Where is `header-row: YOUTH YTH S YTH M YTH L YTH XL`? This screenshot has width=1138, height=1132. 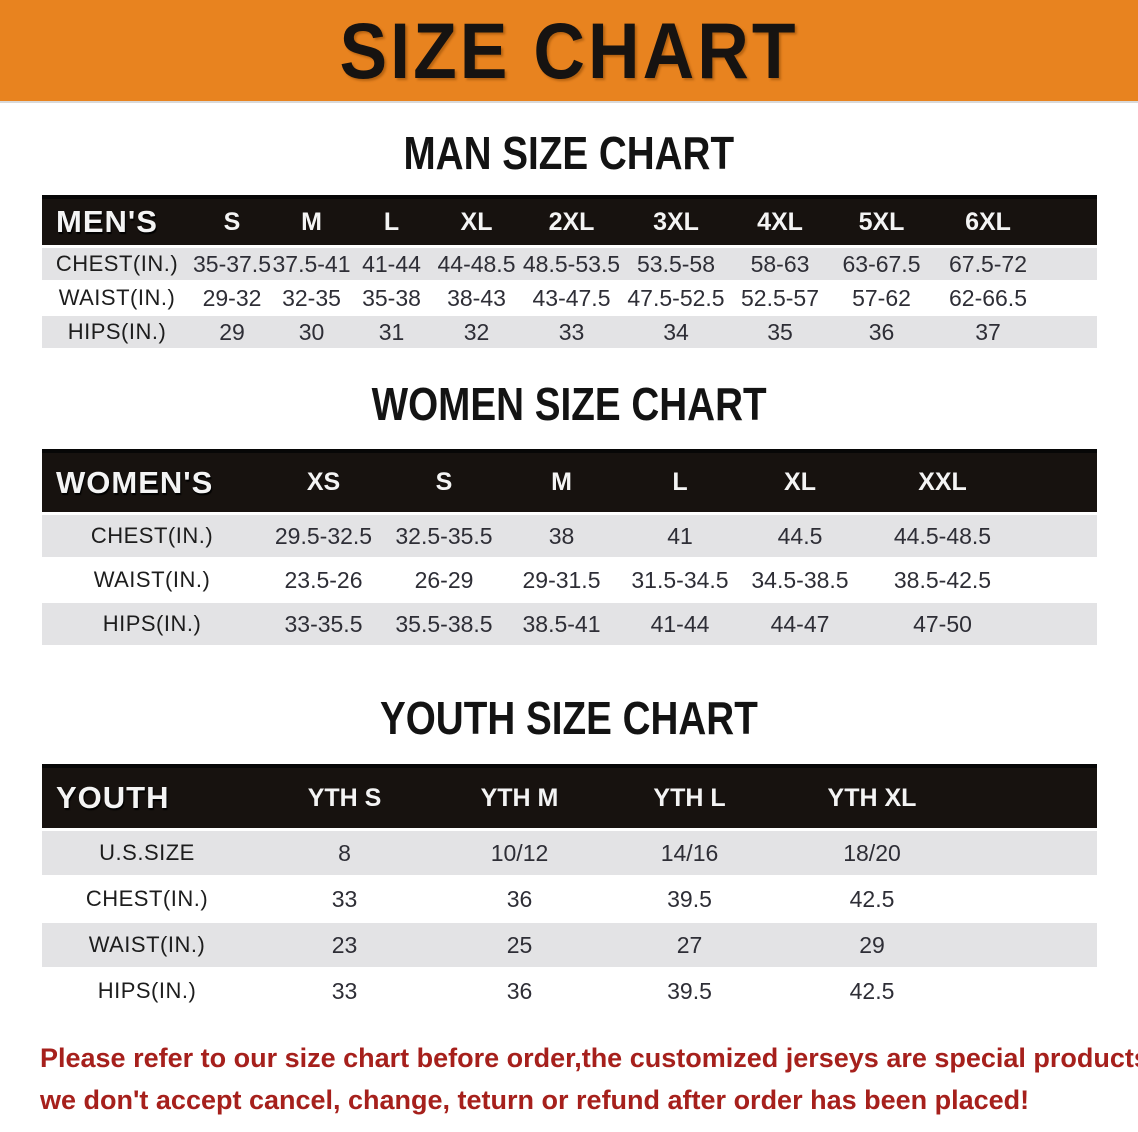
header-row: YOUTH YTH S YTH M YTH L YTH XL is located at coordinates (569, 797).